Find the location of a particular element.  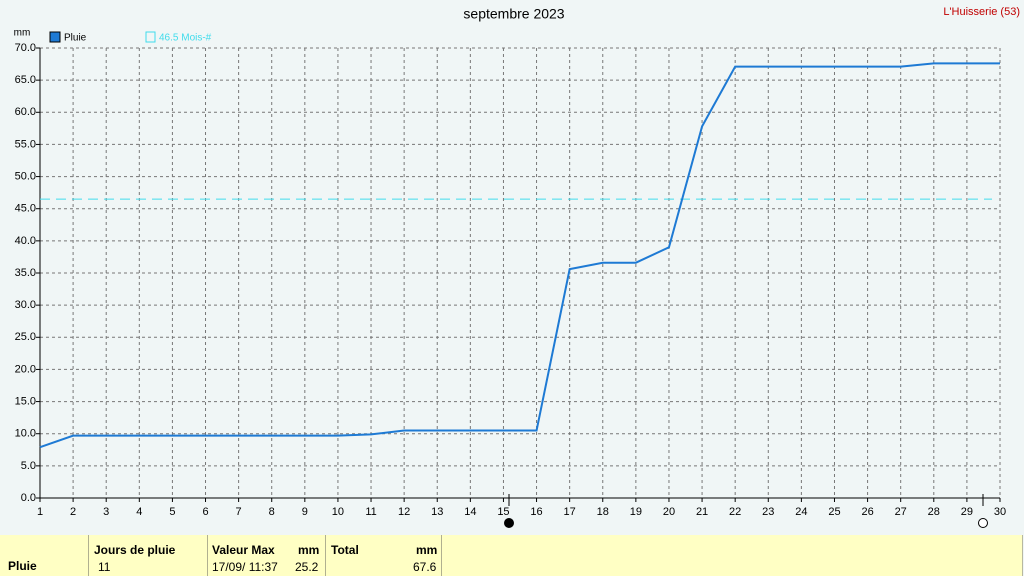

x-tick-label: 26 is located at coordinates (867, 512).